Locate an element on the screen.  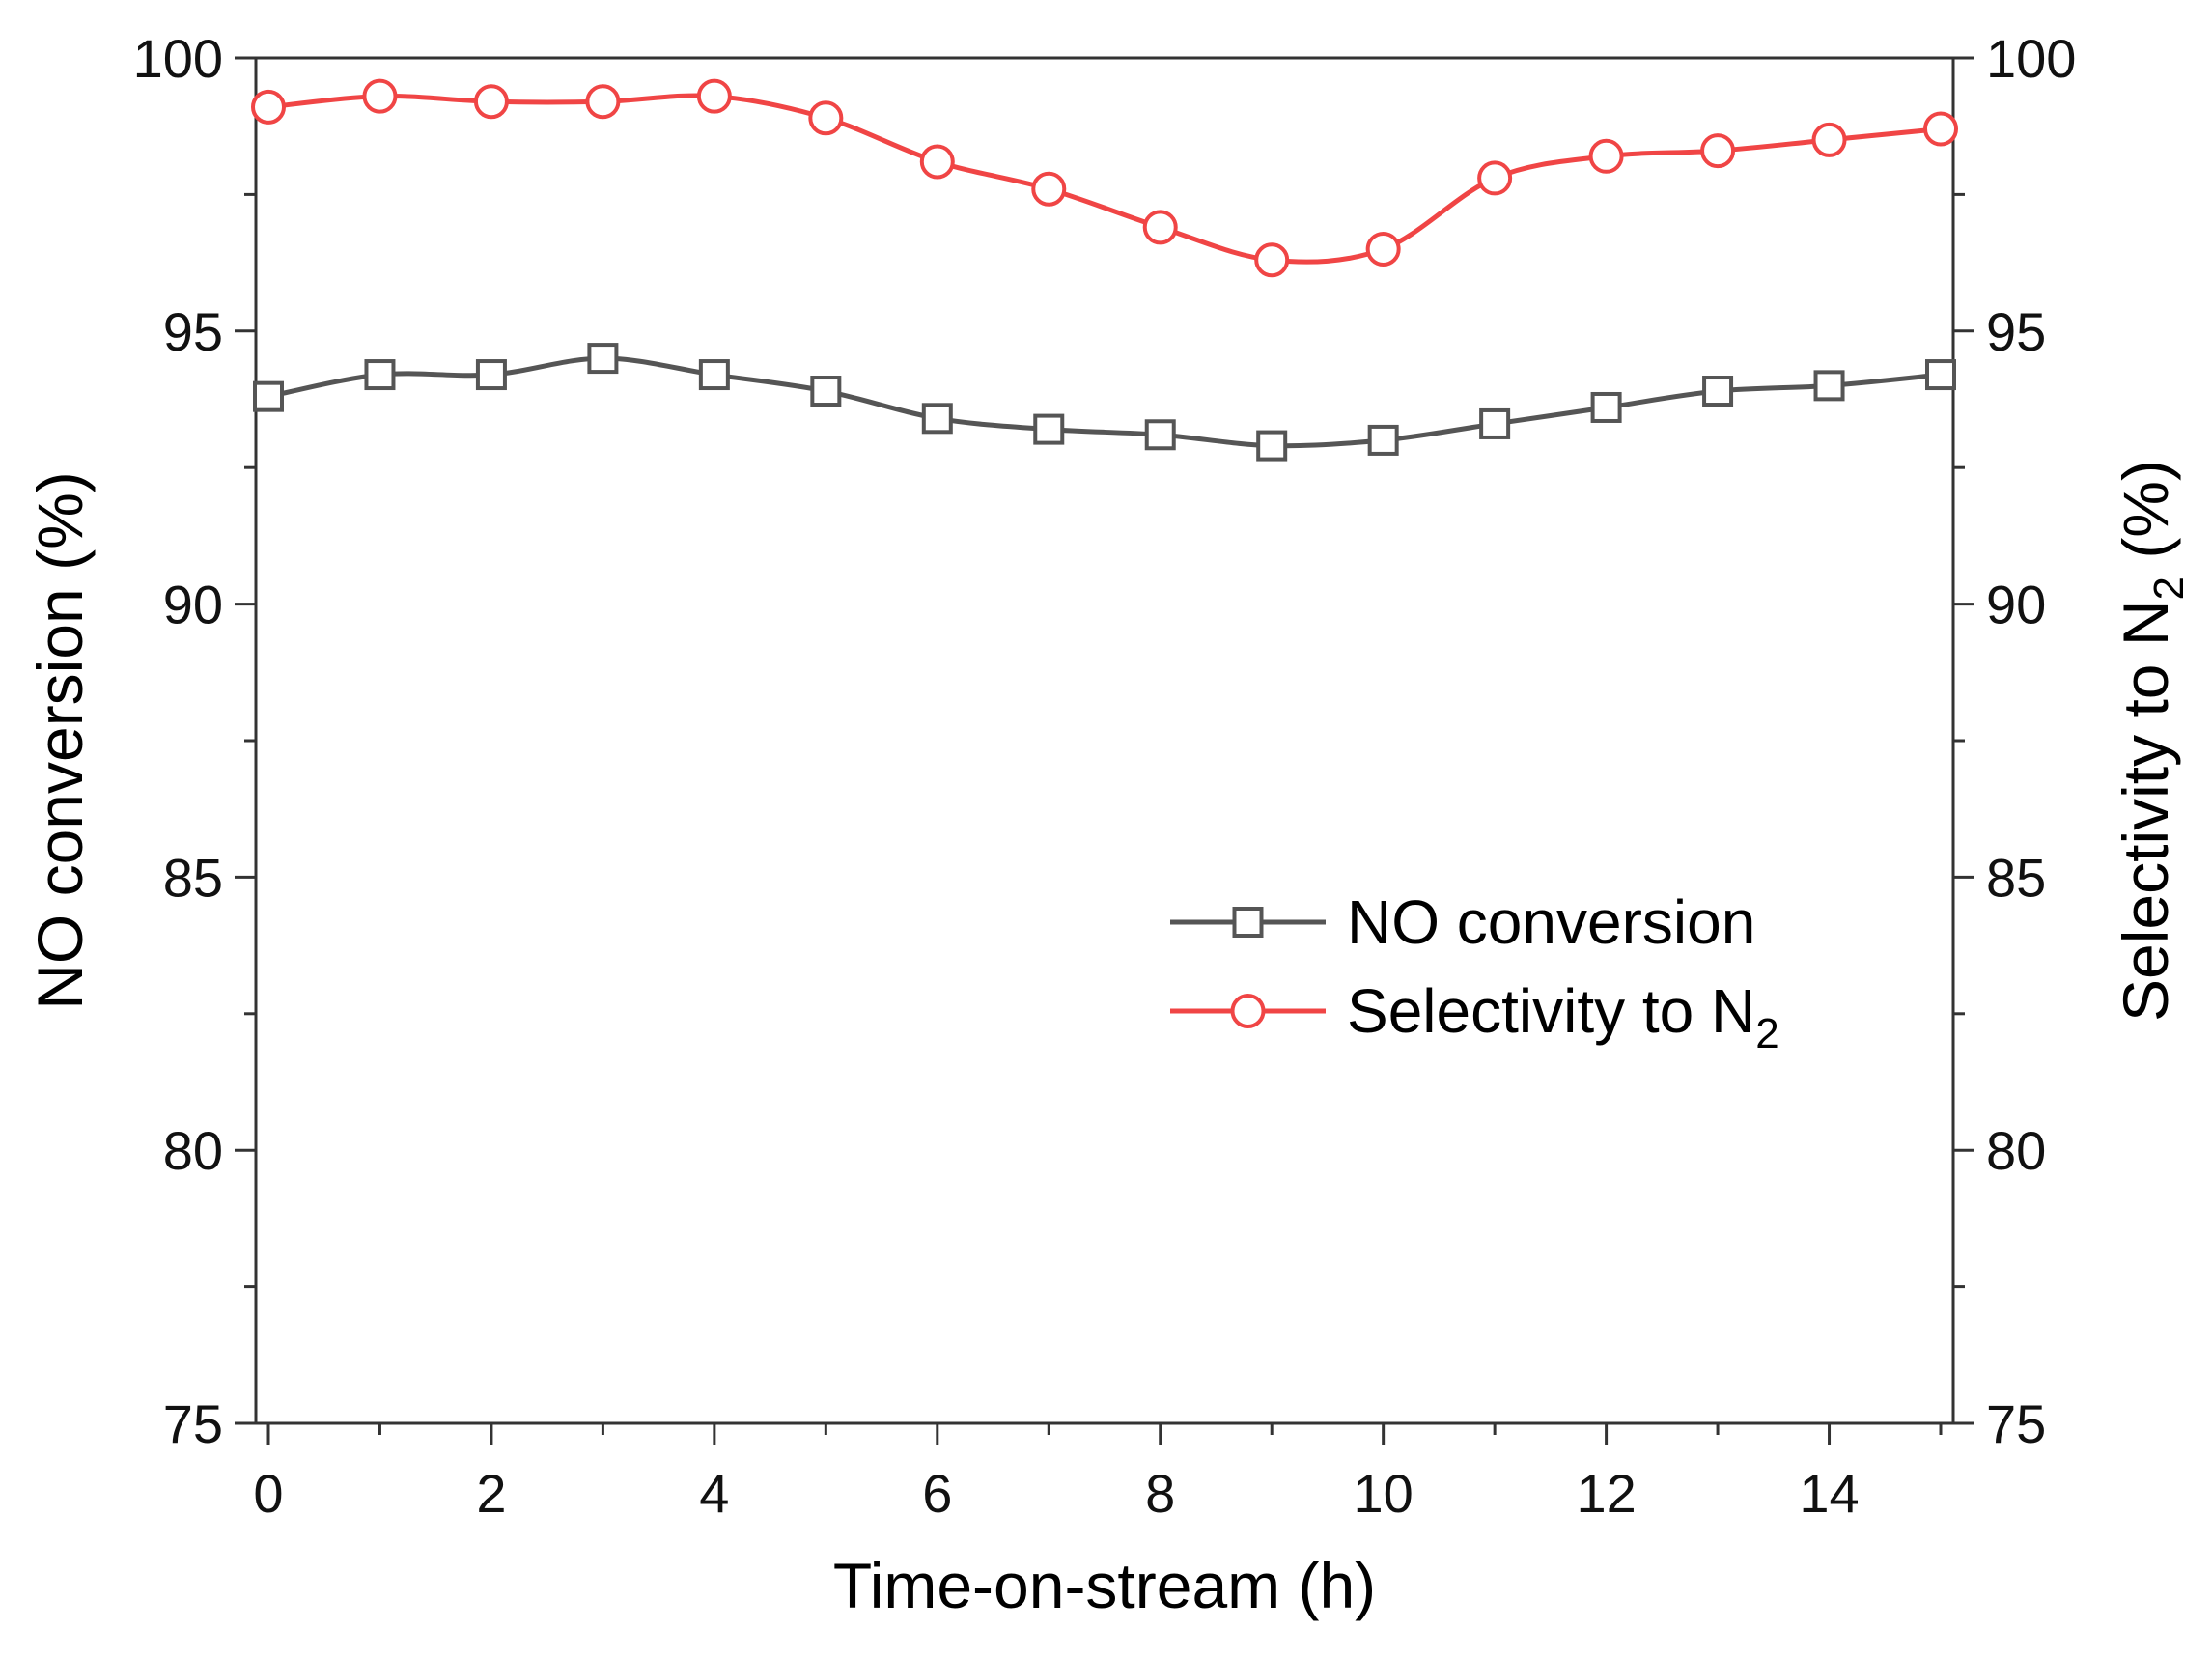
y-right-title-base: Selectivity to N is located at coordinates (2145, 810).